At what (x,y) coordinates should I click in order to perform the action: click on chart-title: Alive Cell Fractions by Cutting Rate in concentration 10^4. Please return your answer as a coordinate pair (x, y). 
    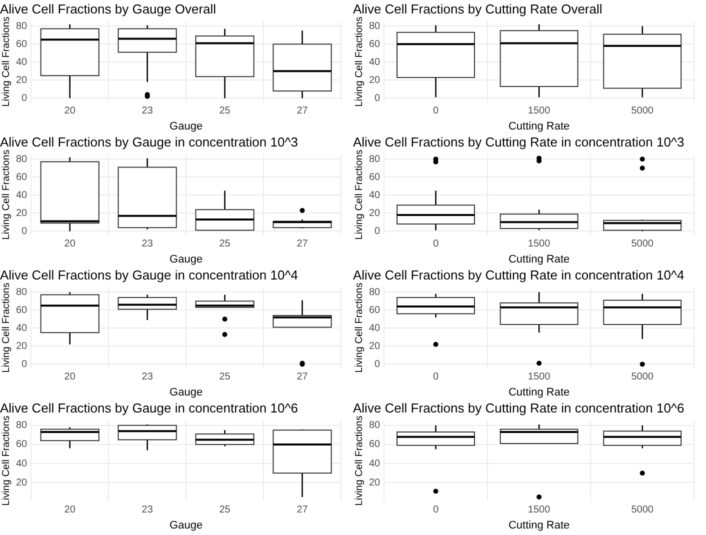
    Looking at the image, I should click on (518, 274).